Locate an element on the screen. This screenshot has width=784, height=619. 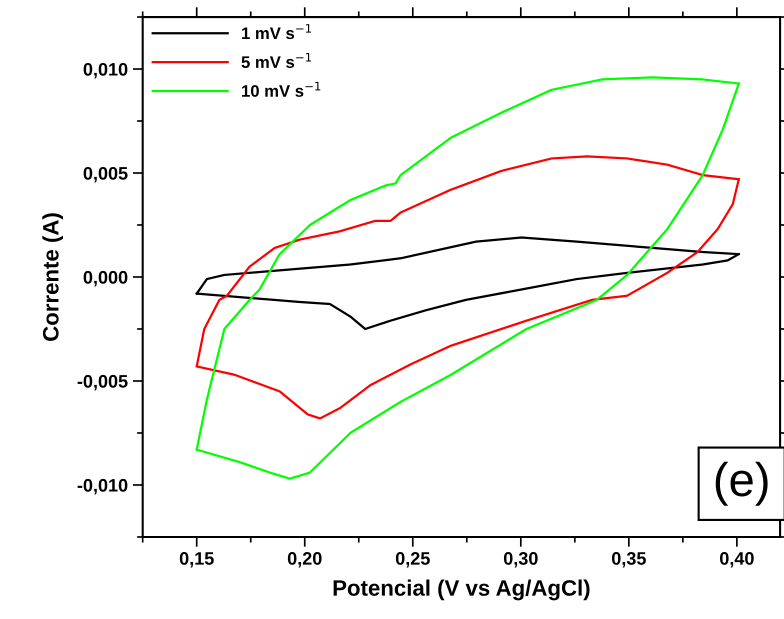
annotation: (e) is located at coordinates (742, 484).